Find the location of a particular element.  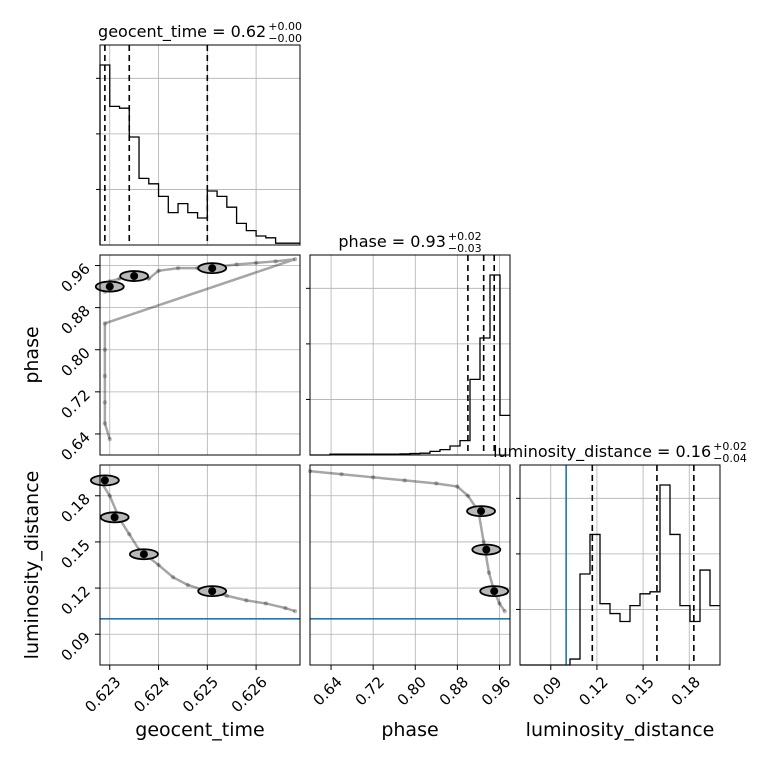

title-text: luminosity_distance = 0.16 is located at coordinates (602, 452).